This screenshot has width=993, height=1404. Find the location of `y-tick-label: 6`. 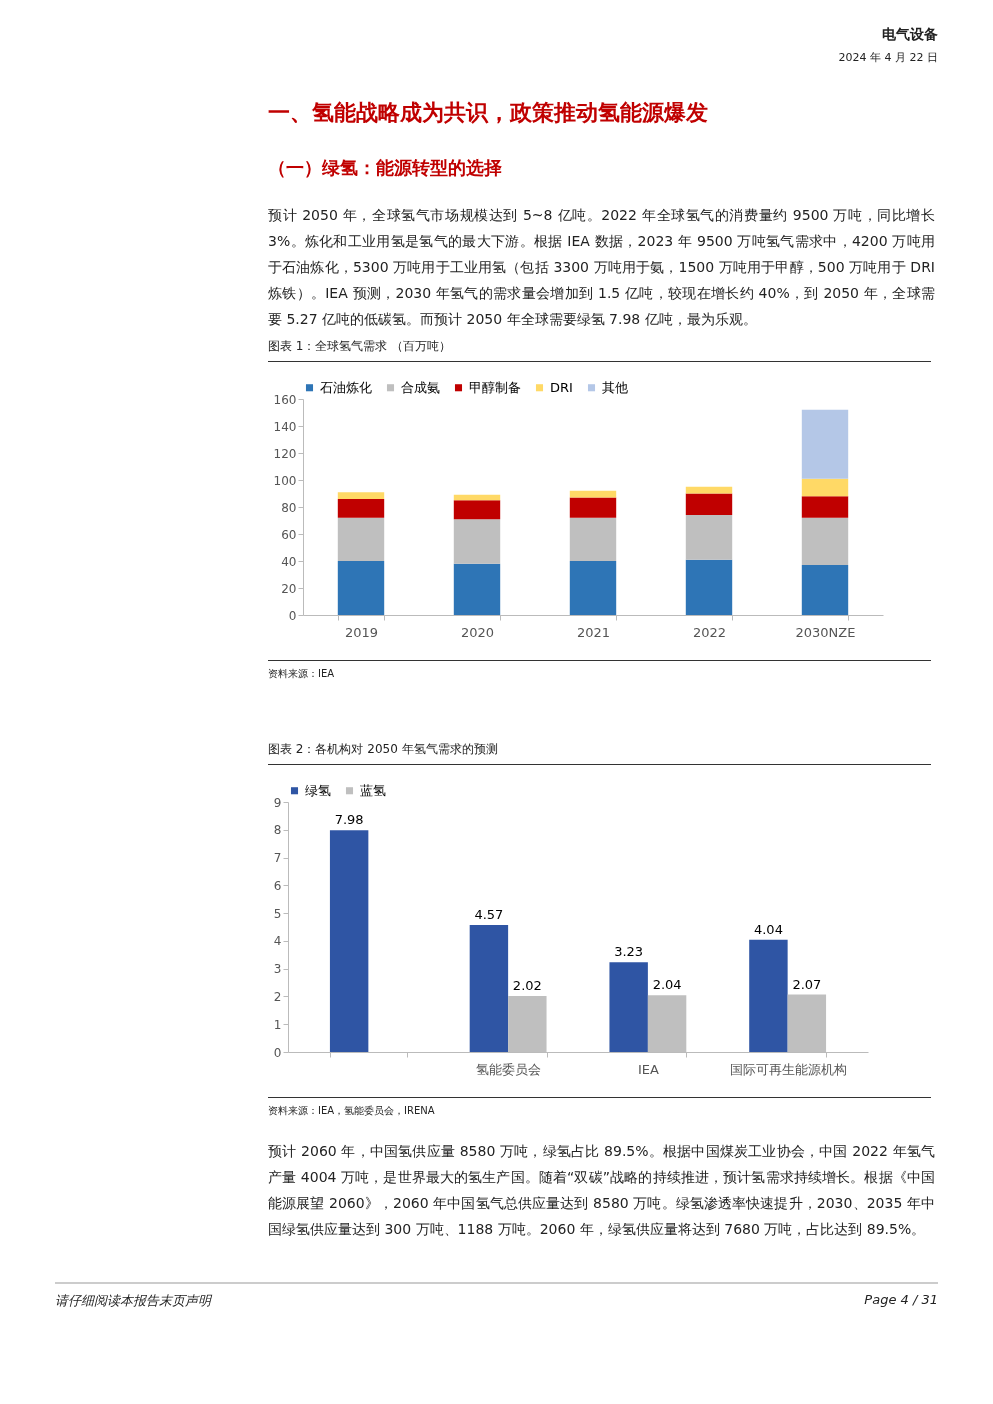

y-tick-label: 6 is located at coordinates (277, 885).